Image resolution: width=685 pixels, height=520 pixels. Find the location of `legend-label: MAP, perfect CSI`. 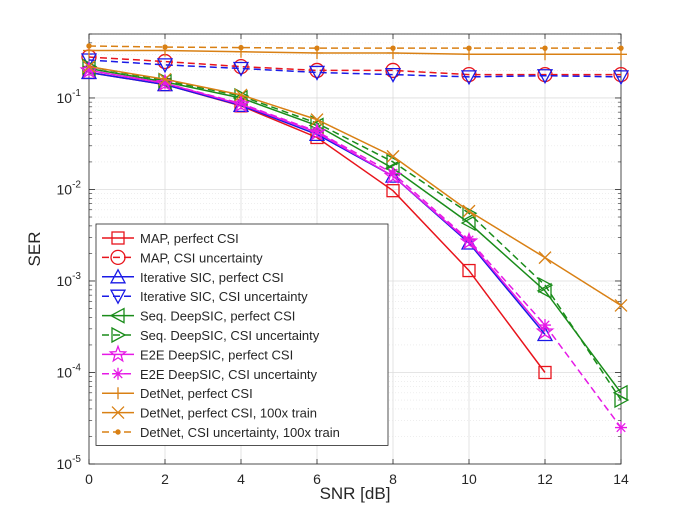

legend-label: MAP, perfect CSI is located at coordinates (189, 238).